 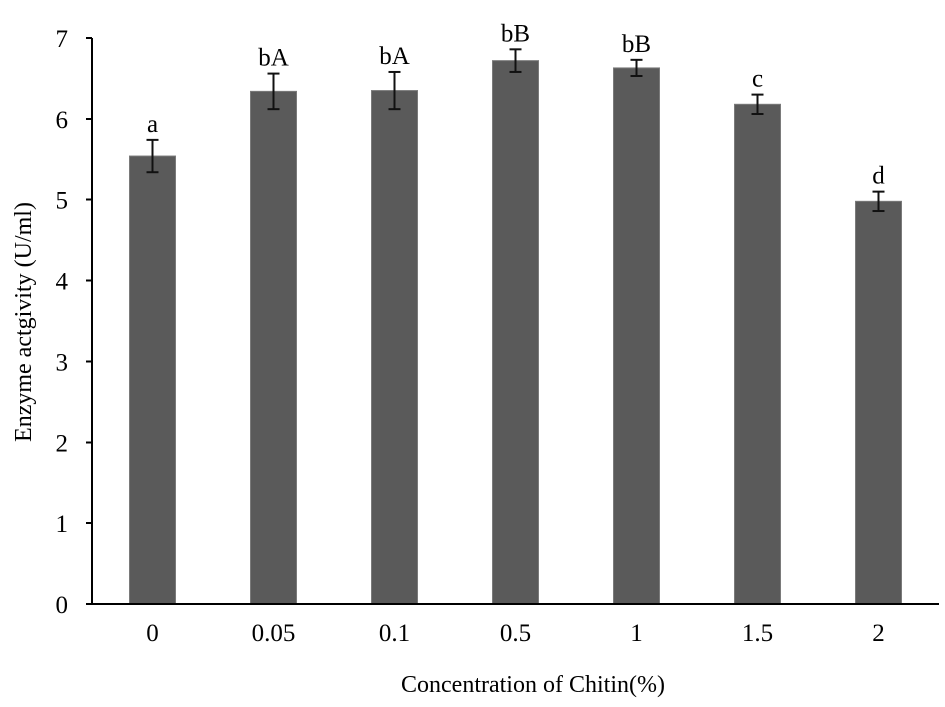 What do you see at coordinates (62, 39) in the screenshot?
I see `y-tick-label: 7` at bounding box center [62, 39].